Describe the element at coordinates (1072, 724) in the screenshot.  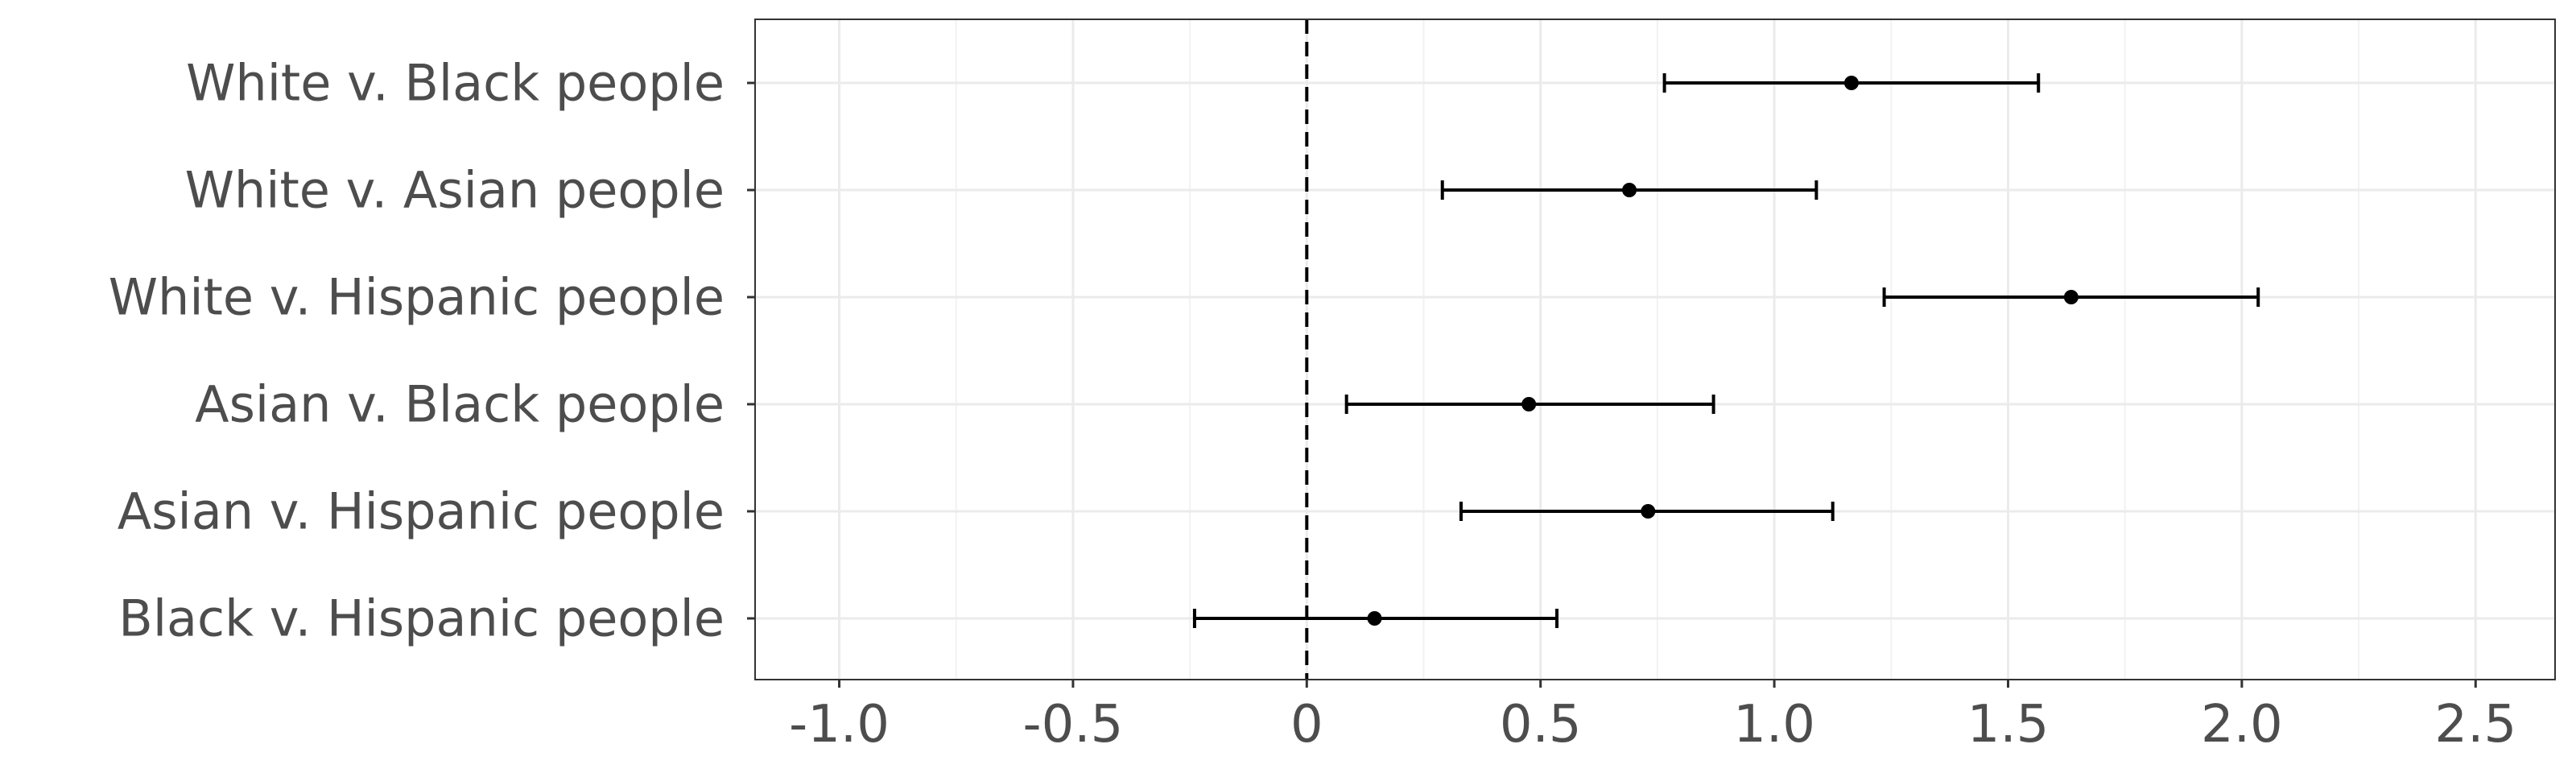
I see `x-tick-label: -0.5` at that location.